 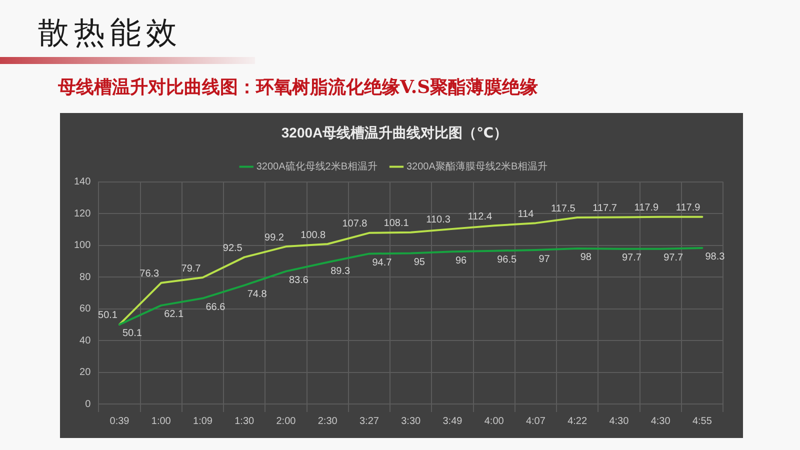 I want to click on y-tick-label: 20, so click(x=86, y=372).